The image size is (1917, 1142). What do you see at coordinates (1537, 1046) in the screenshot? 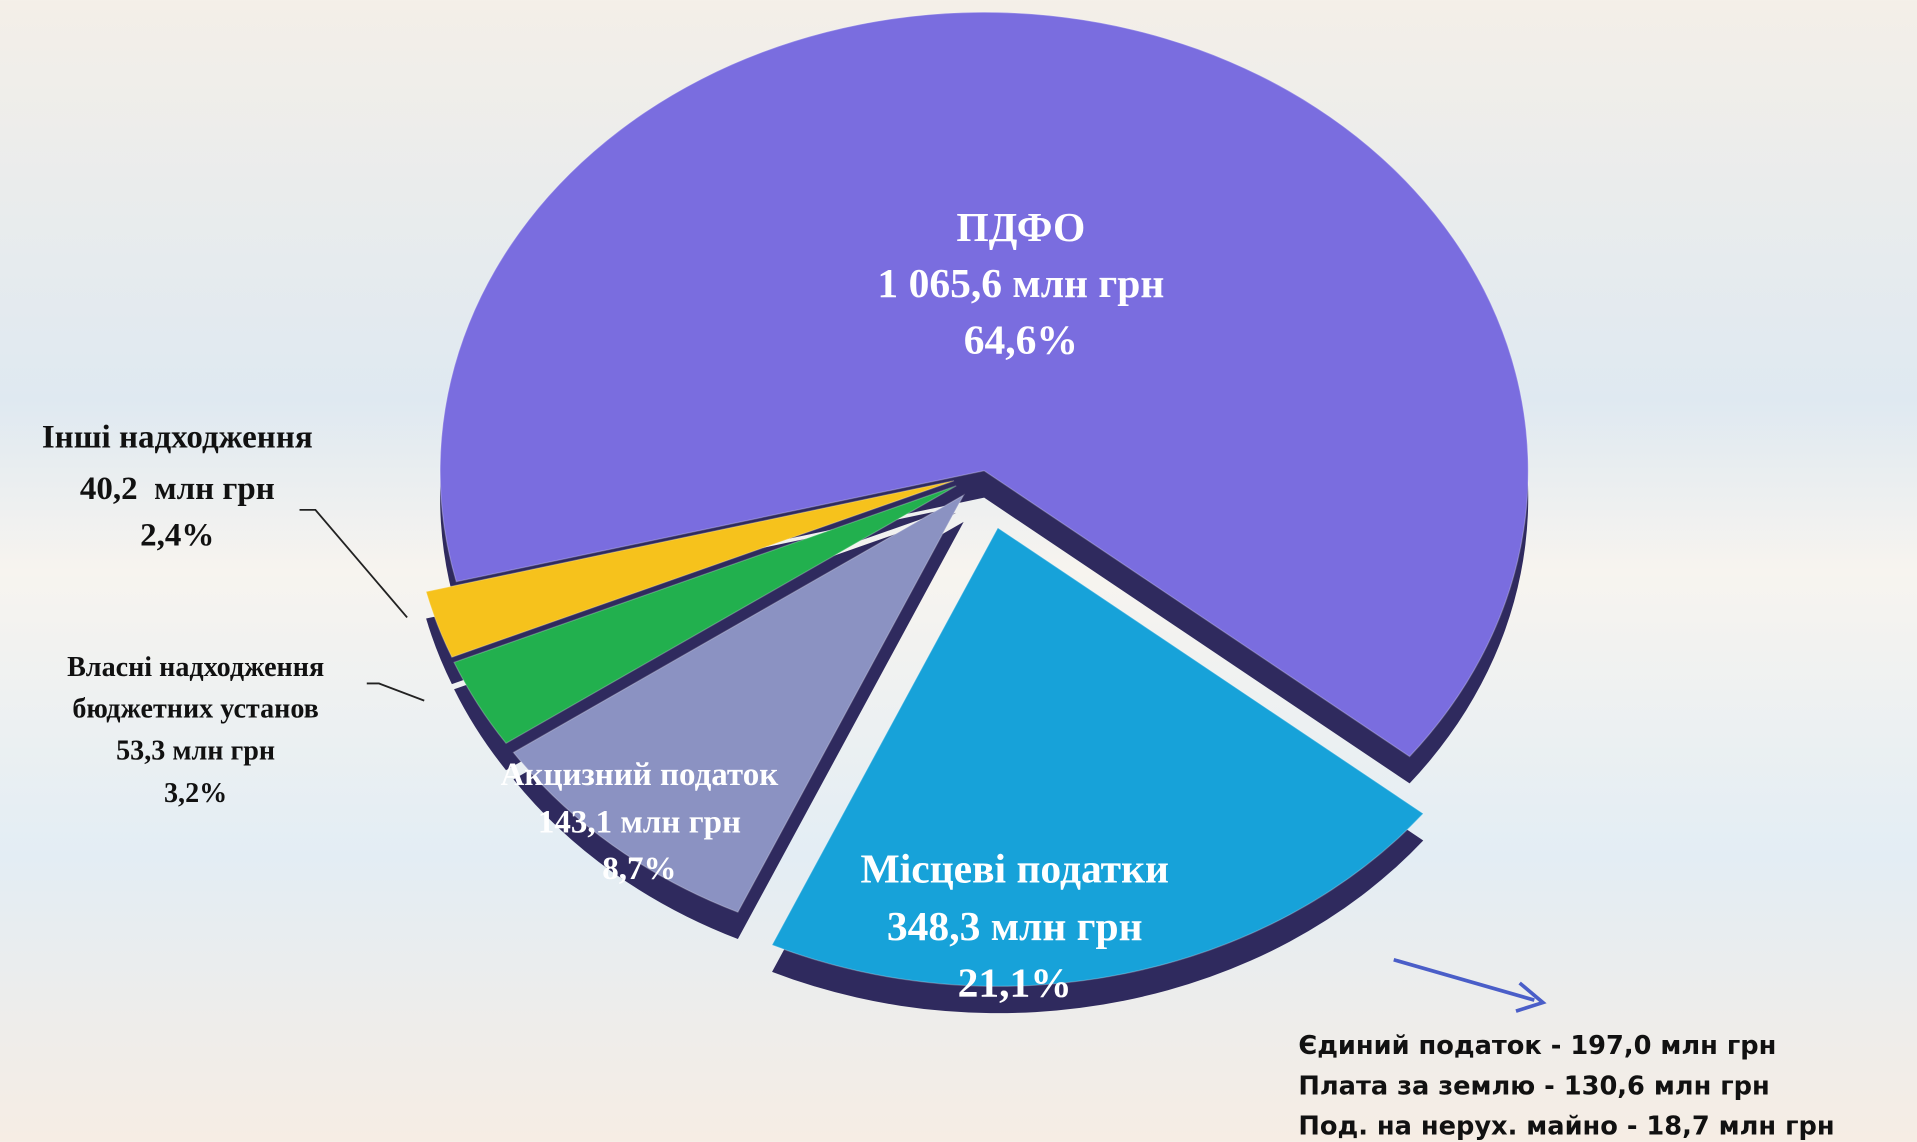
I see `annotation: Єдиний податок - 197,0 млн грн` at bounding box center [1537, 1046].